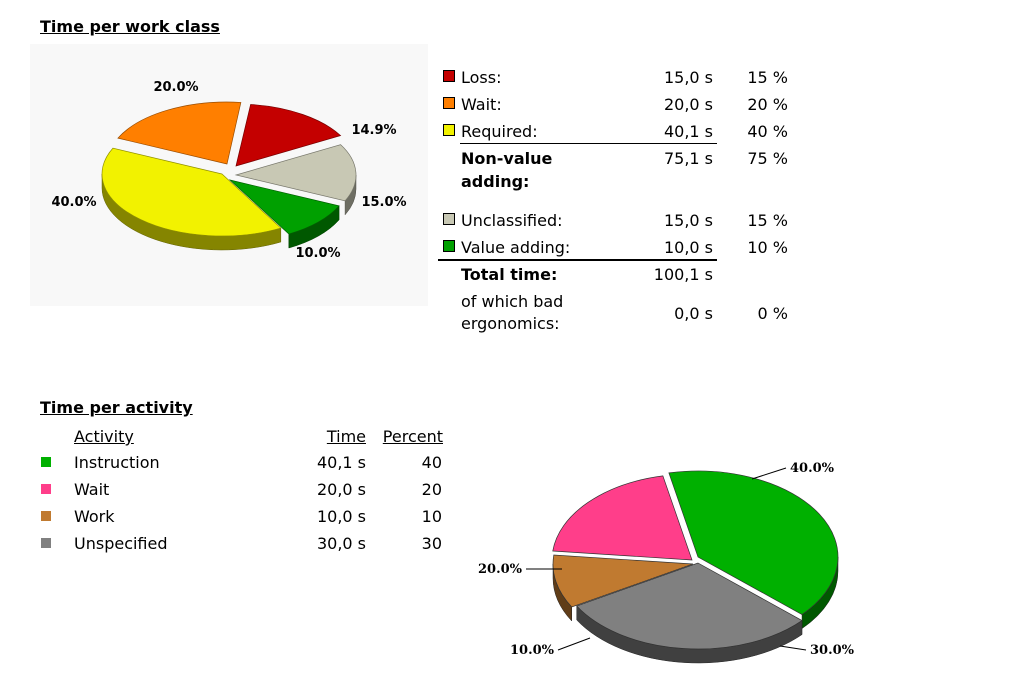  I want to click on wait-activity-percent: 20, so click(431, 489).